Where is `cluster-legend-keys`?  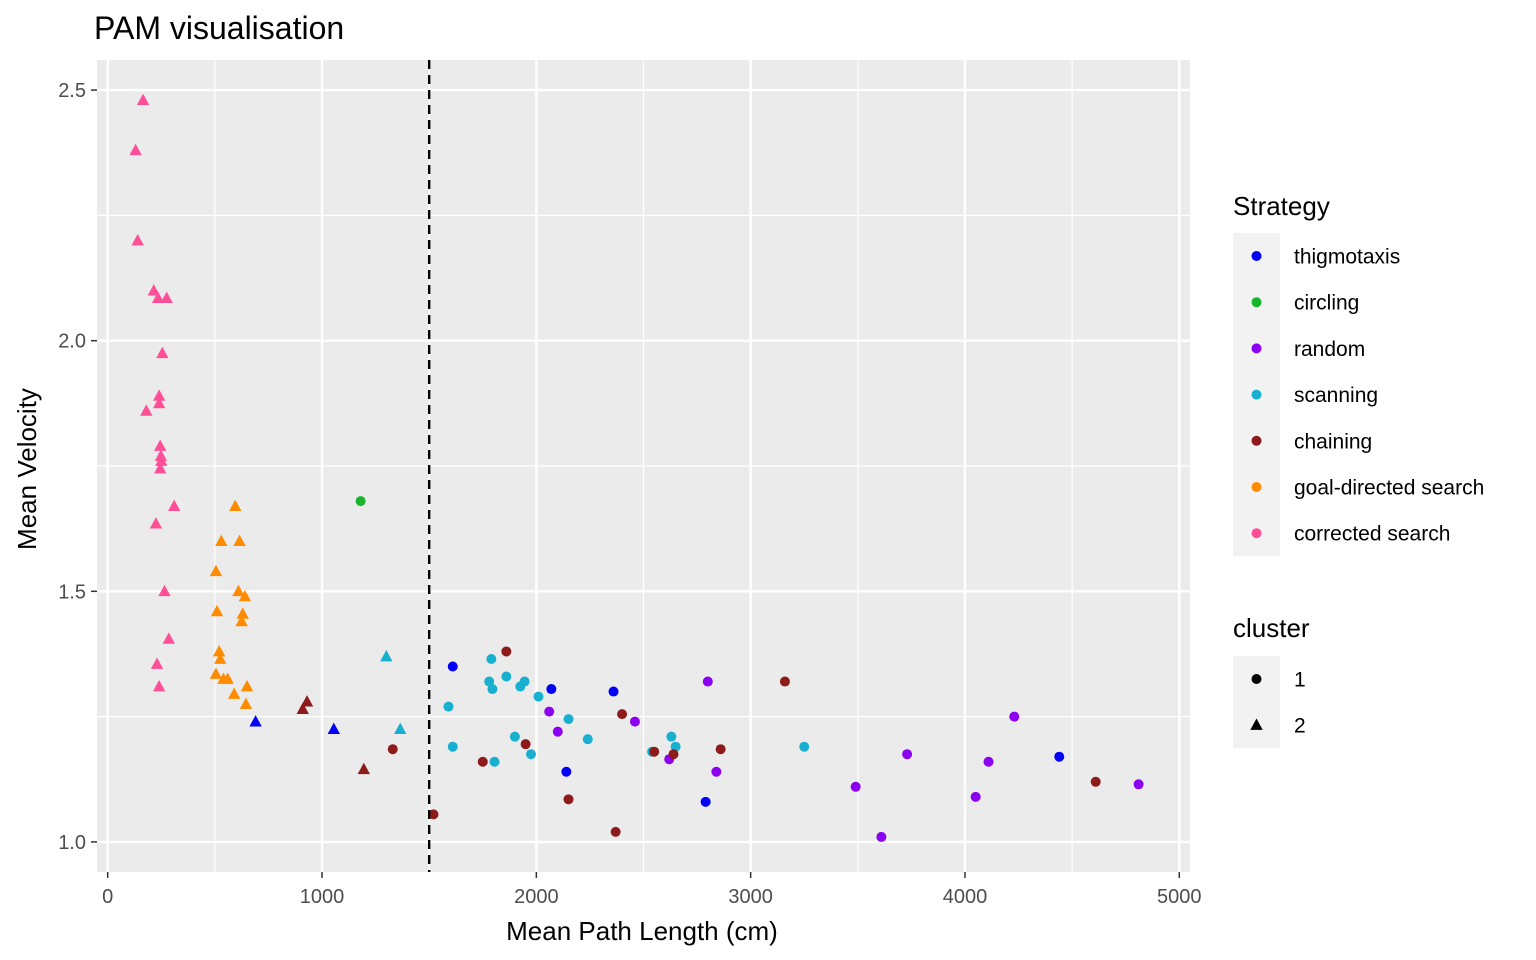
cluster-legend-keys is located at coordinates (1256, 702).